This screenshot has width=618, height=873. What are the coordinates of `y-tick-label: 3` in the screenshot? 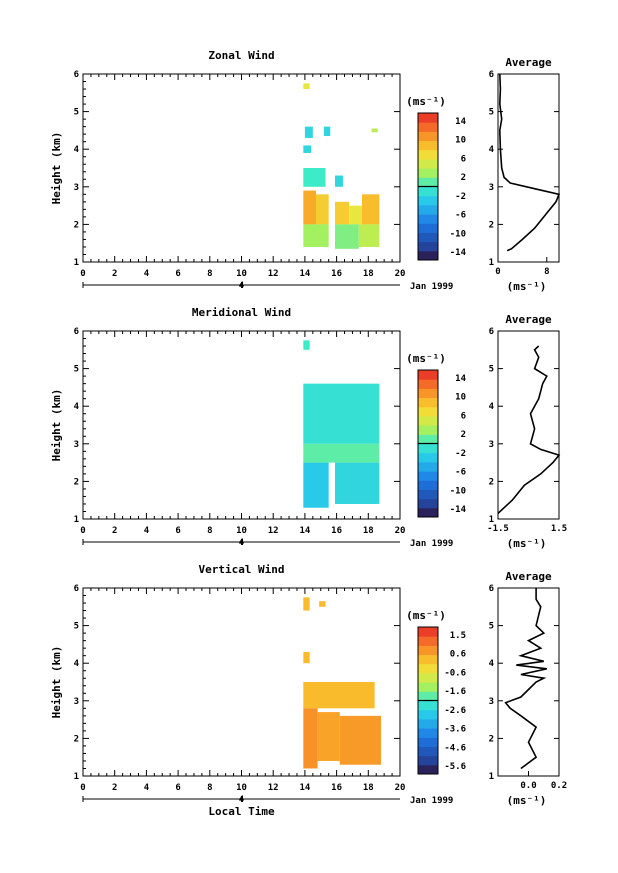 It's located at (76, 188).